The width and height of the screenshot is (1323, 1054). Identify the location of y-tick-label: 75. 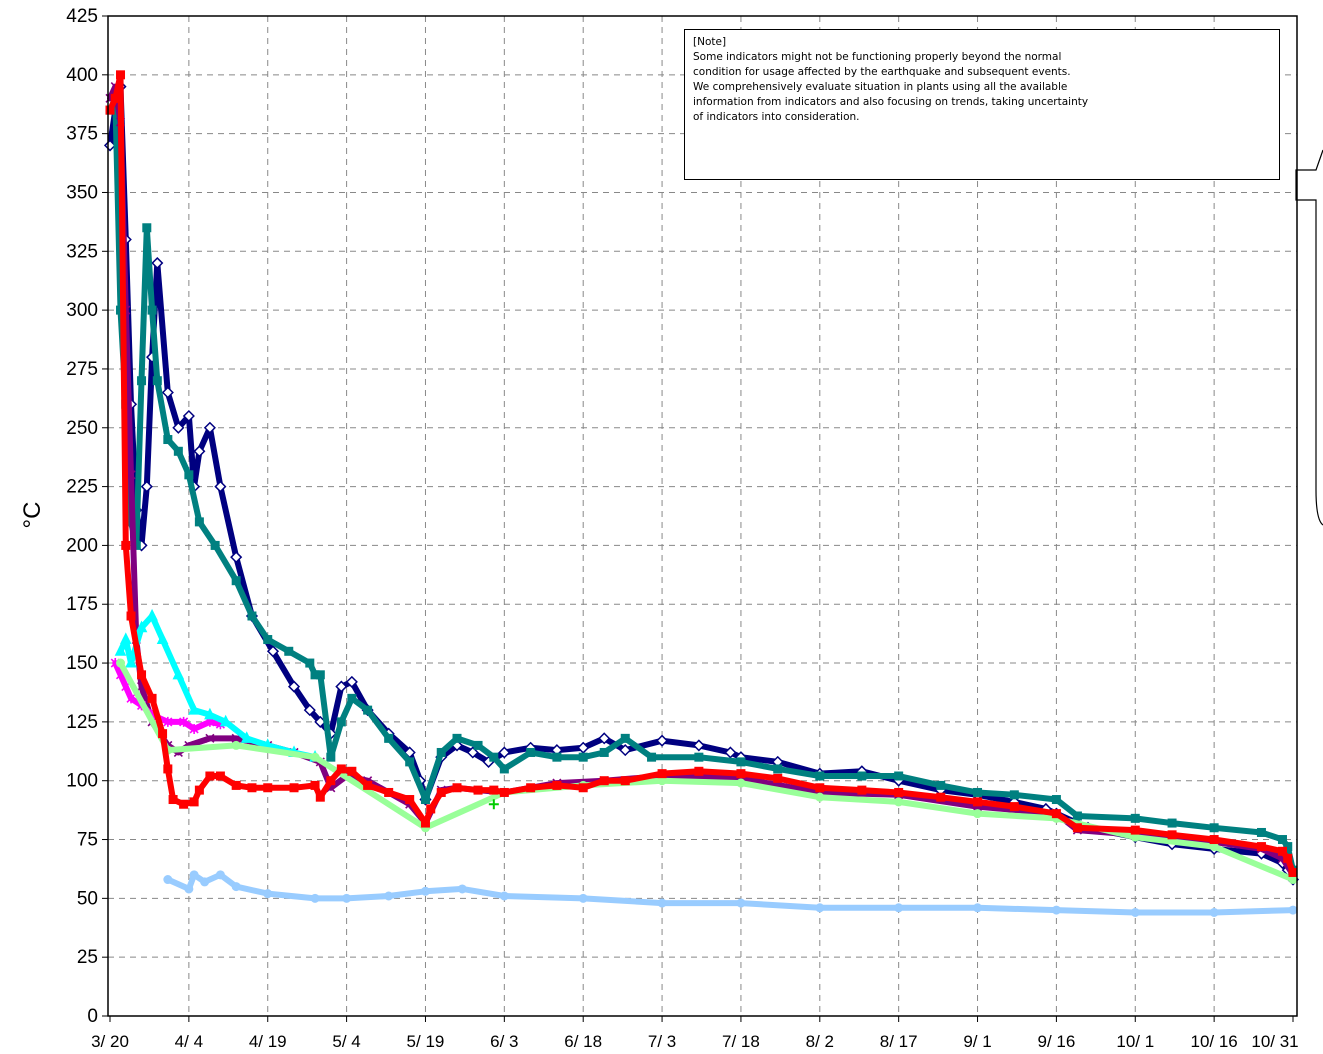
(87, 840).